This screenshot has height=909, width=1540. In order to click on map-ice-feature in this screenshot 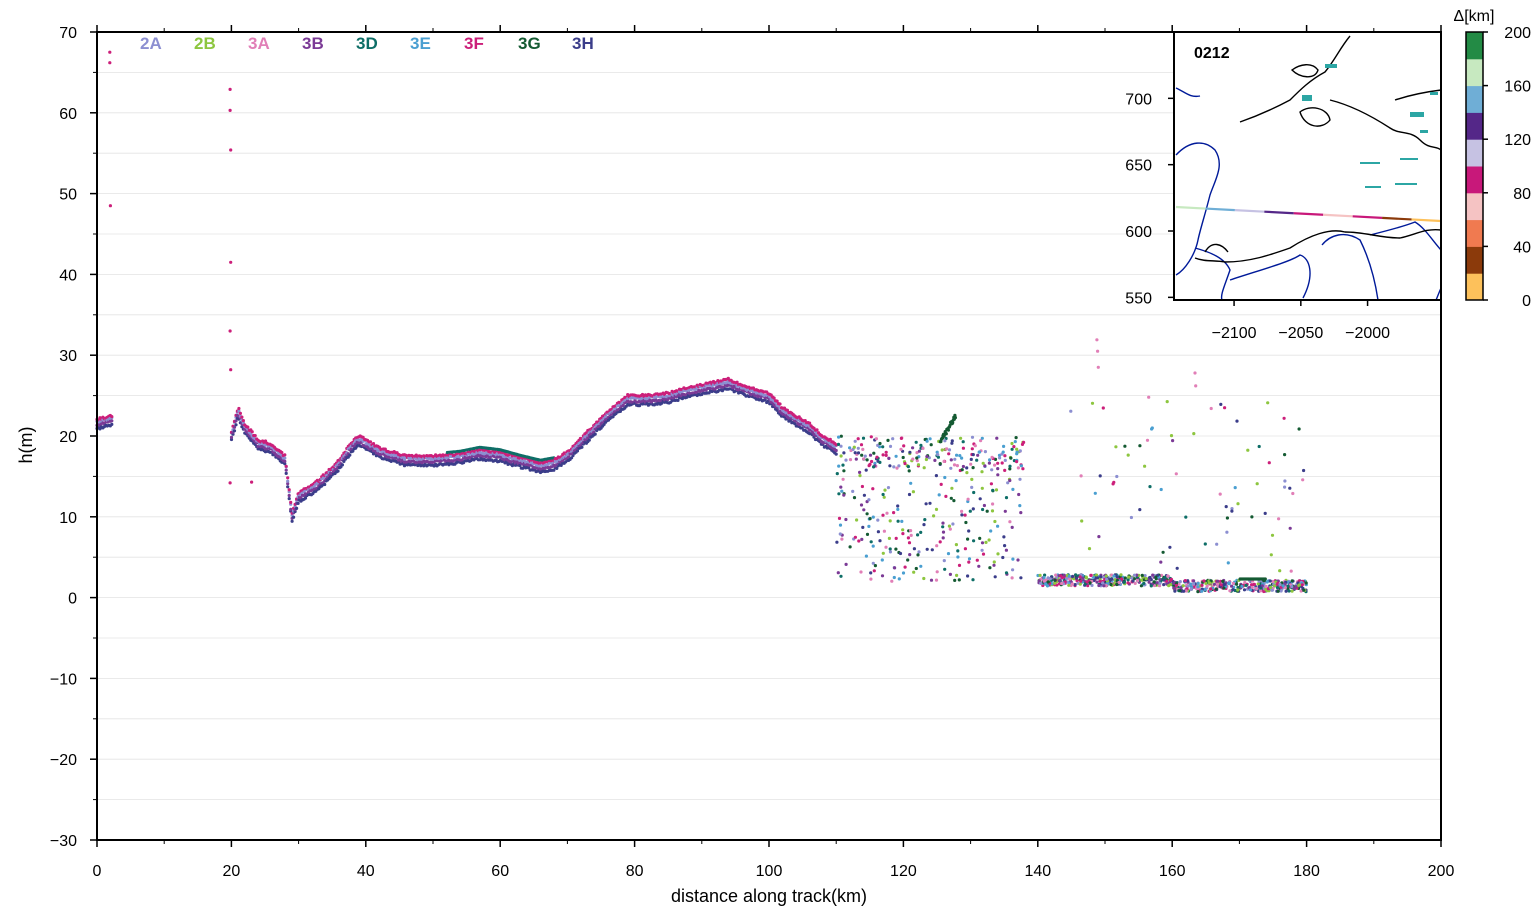, I will do `click(1434, 93)`.